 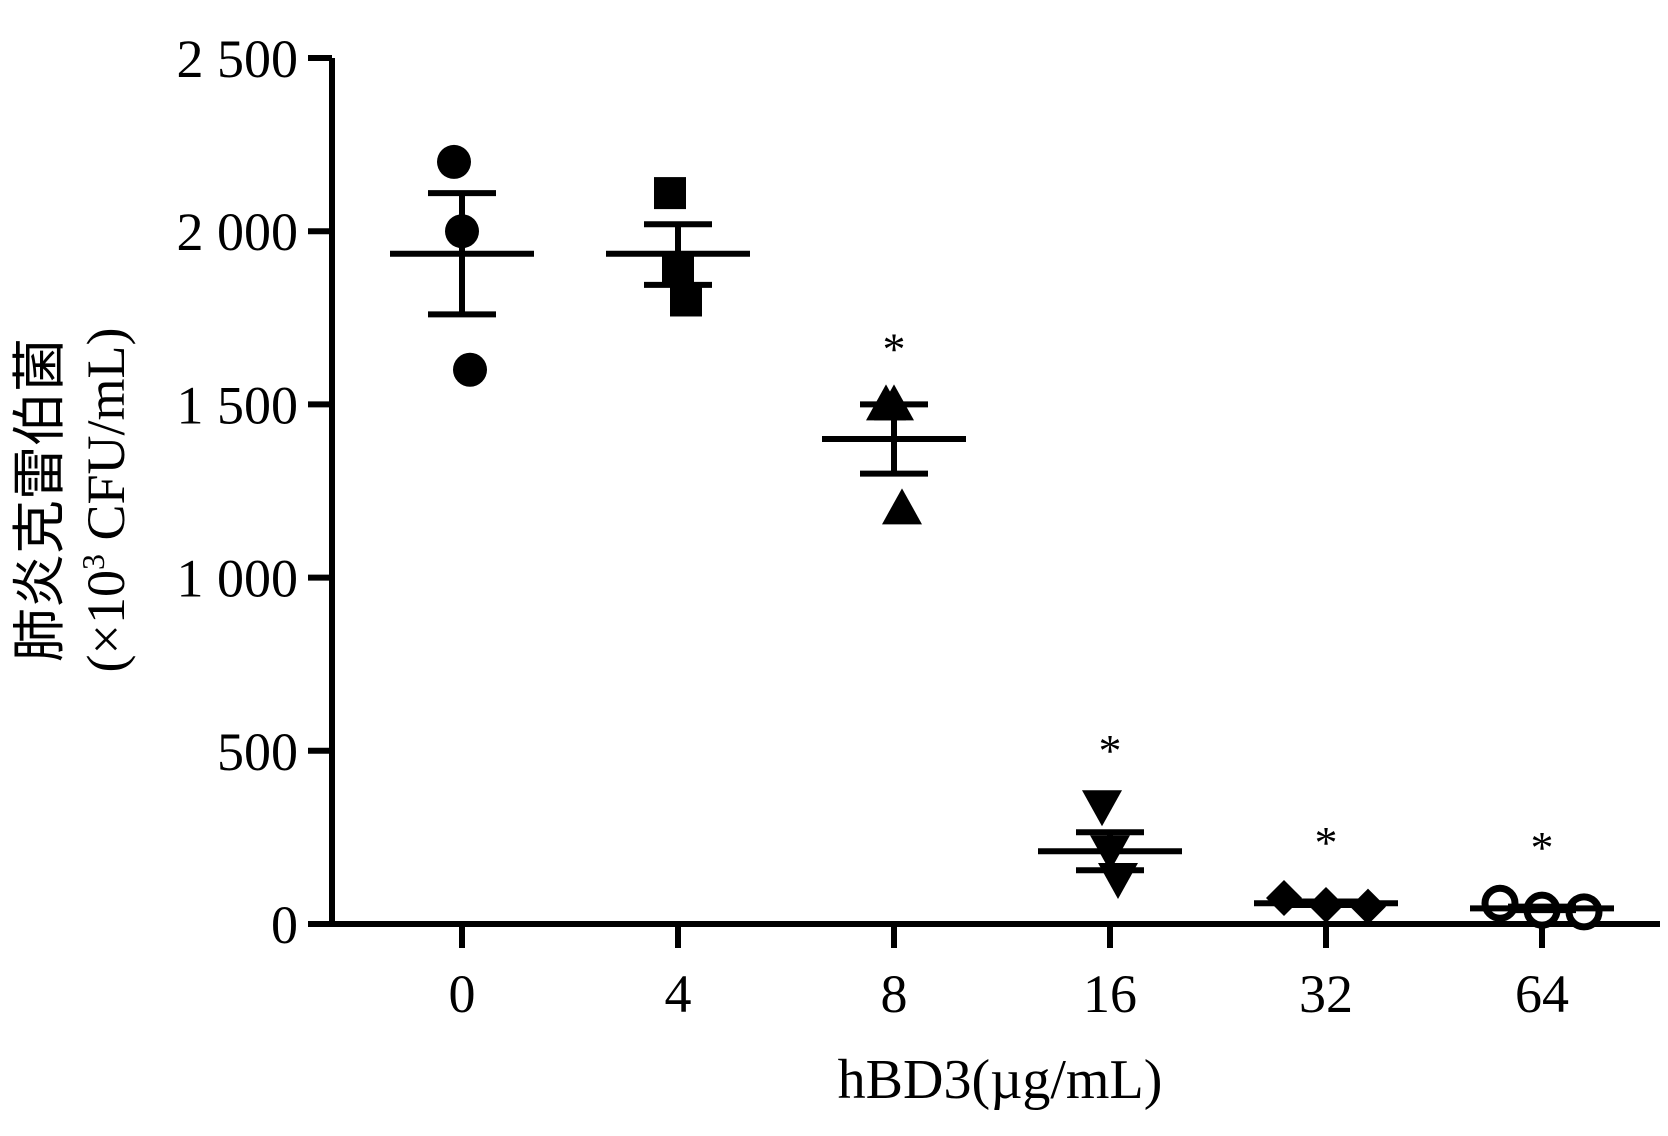 What do you see at coordinates (902, 506) in the screenshot?
I see `data-point-triangle-up` at bounding box center [902, 506].